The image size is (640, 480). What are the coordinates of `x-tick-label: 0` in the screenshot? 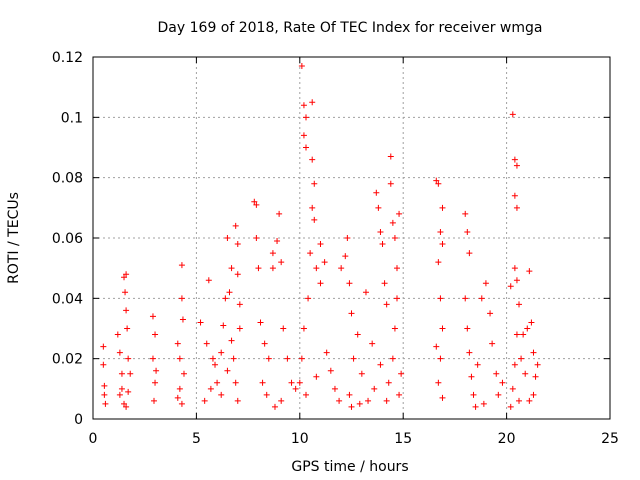 It's located at (93, 439).